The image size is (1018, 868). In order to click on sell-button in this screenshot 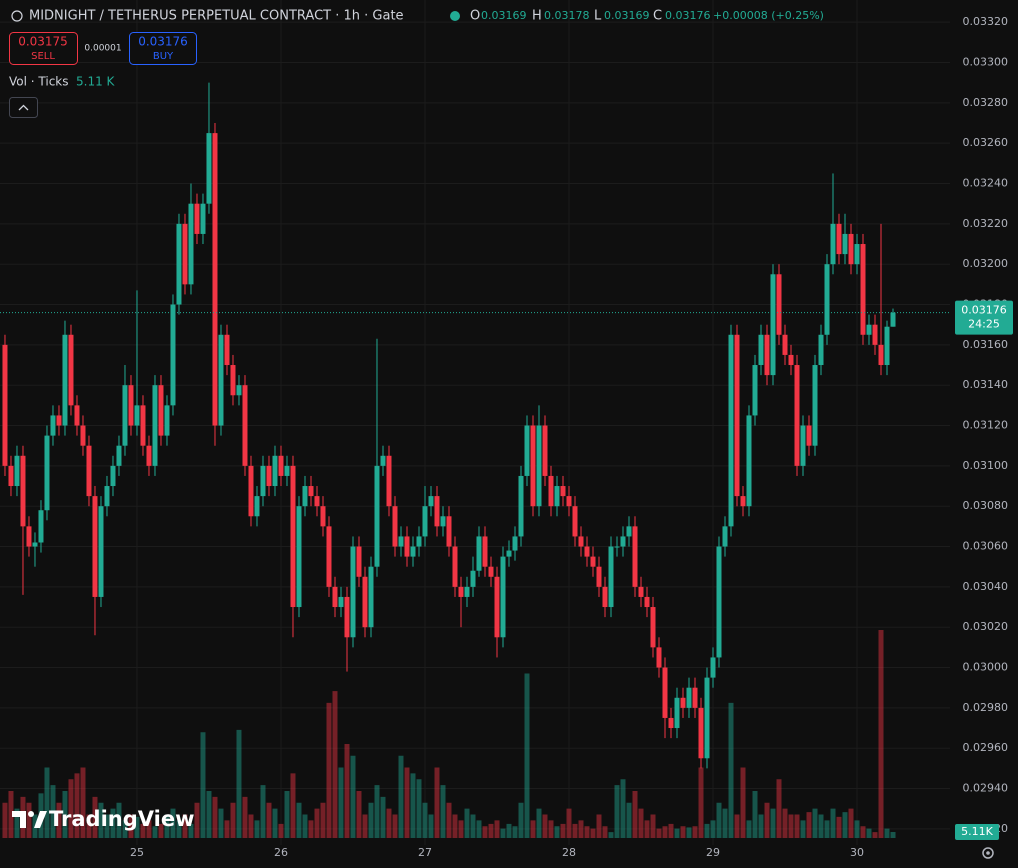, I will do `click(43, 48)`.